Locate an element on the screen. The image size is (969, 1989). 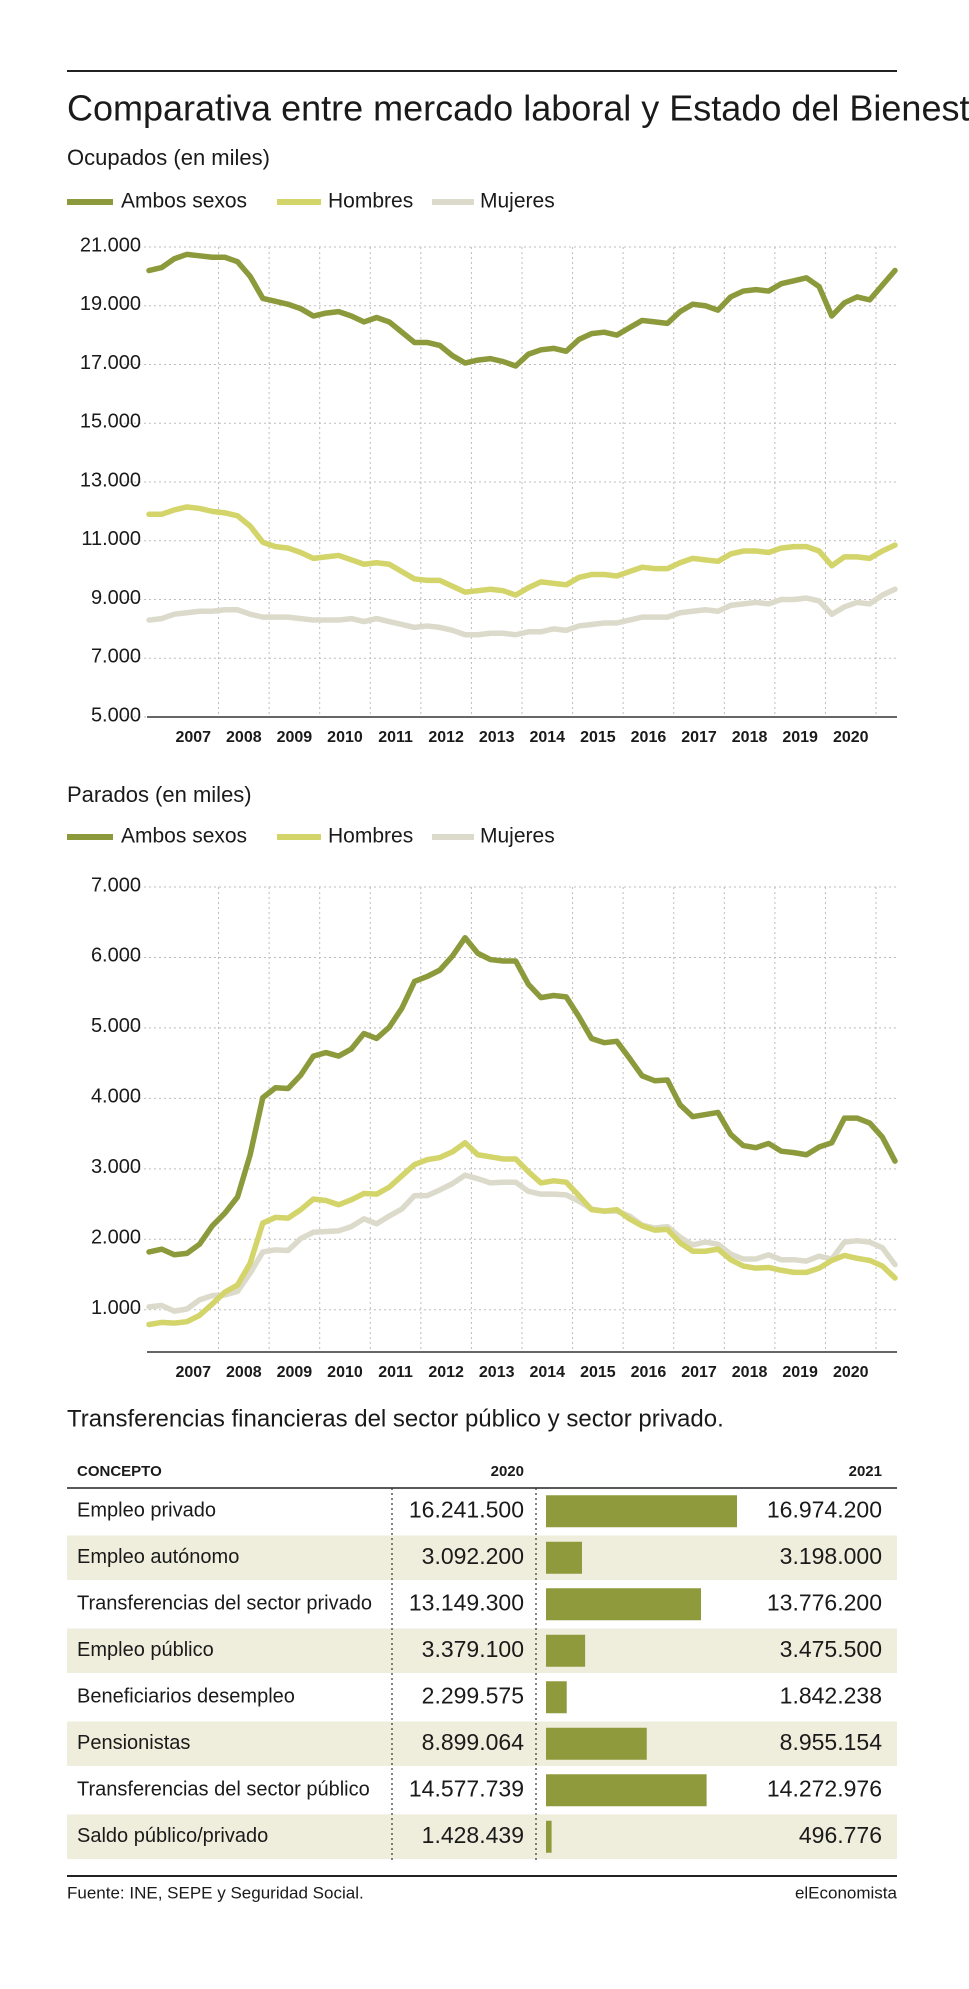
row-label: Pensionistas is located at coordinates (133, 1743).